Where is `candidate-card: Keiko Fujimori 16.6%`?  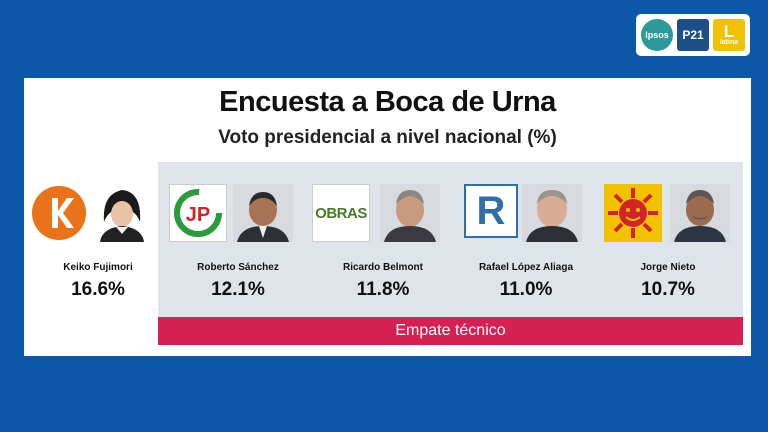
candidate-card: Keiko Fujimori 16.6% is located at coordinates (98, 242).